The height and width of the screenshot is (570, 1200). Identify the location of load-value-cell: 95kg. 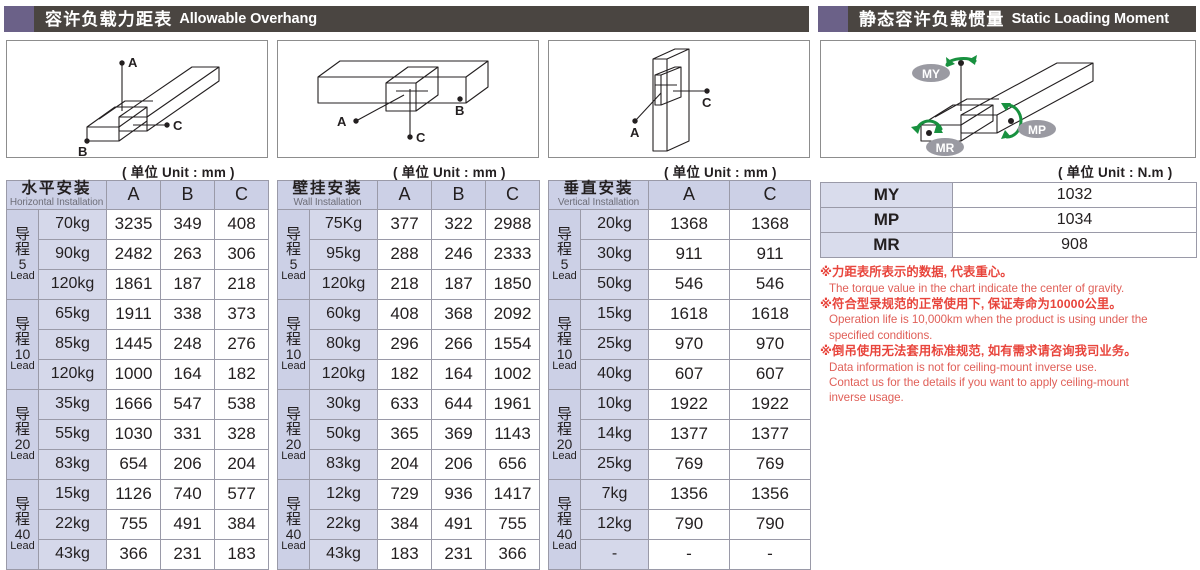
(343, 254).